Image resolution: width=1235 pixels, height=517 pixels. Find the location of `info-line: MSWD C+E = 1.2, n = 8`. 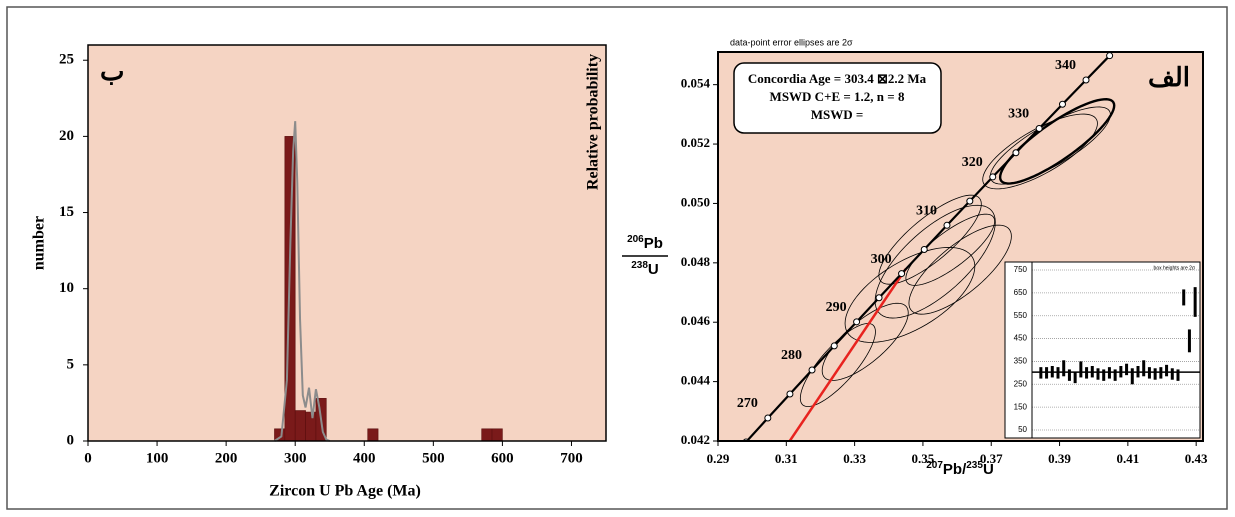

info-line: MSWD C+E = 1.2, n = 8 is located at coordinates (837, 96).